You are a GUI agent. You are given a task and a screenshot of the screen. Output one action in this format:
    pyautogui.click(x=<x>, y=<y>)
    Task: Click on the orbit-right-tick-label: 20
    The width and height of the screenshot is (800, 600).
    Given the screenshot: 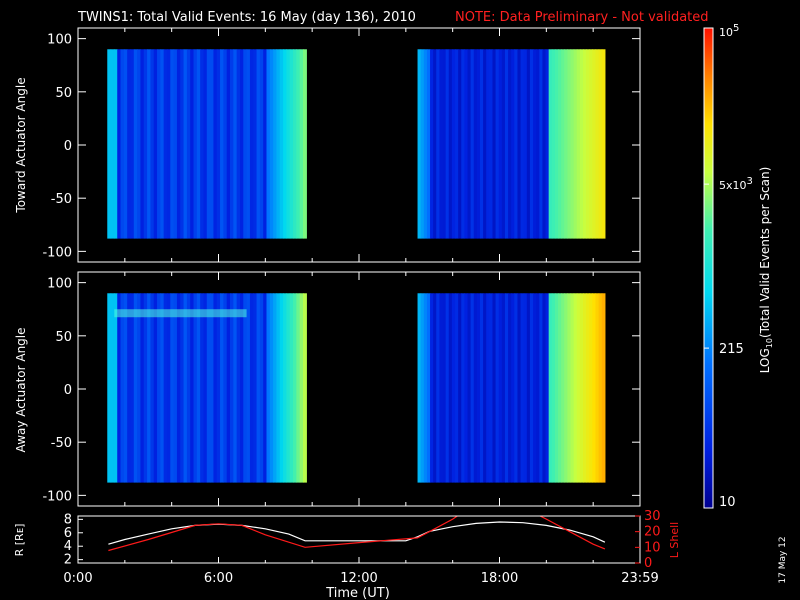 What is the action you would take?
    pyautogui.click(x=652, y=532)
    